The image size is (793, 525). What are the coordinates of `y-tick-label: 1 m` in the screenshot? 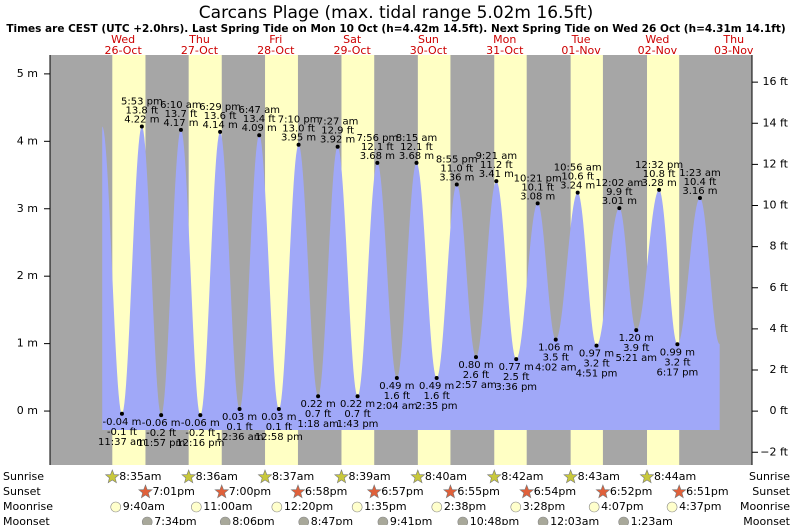 It's located at (27, 343).